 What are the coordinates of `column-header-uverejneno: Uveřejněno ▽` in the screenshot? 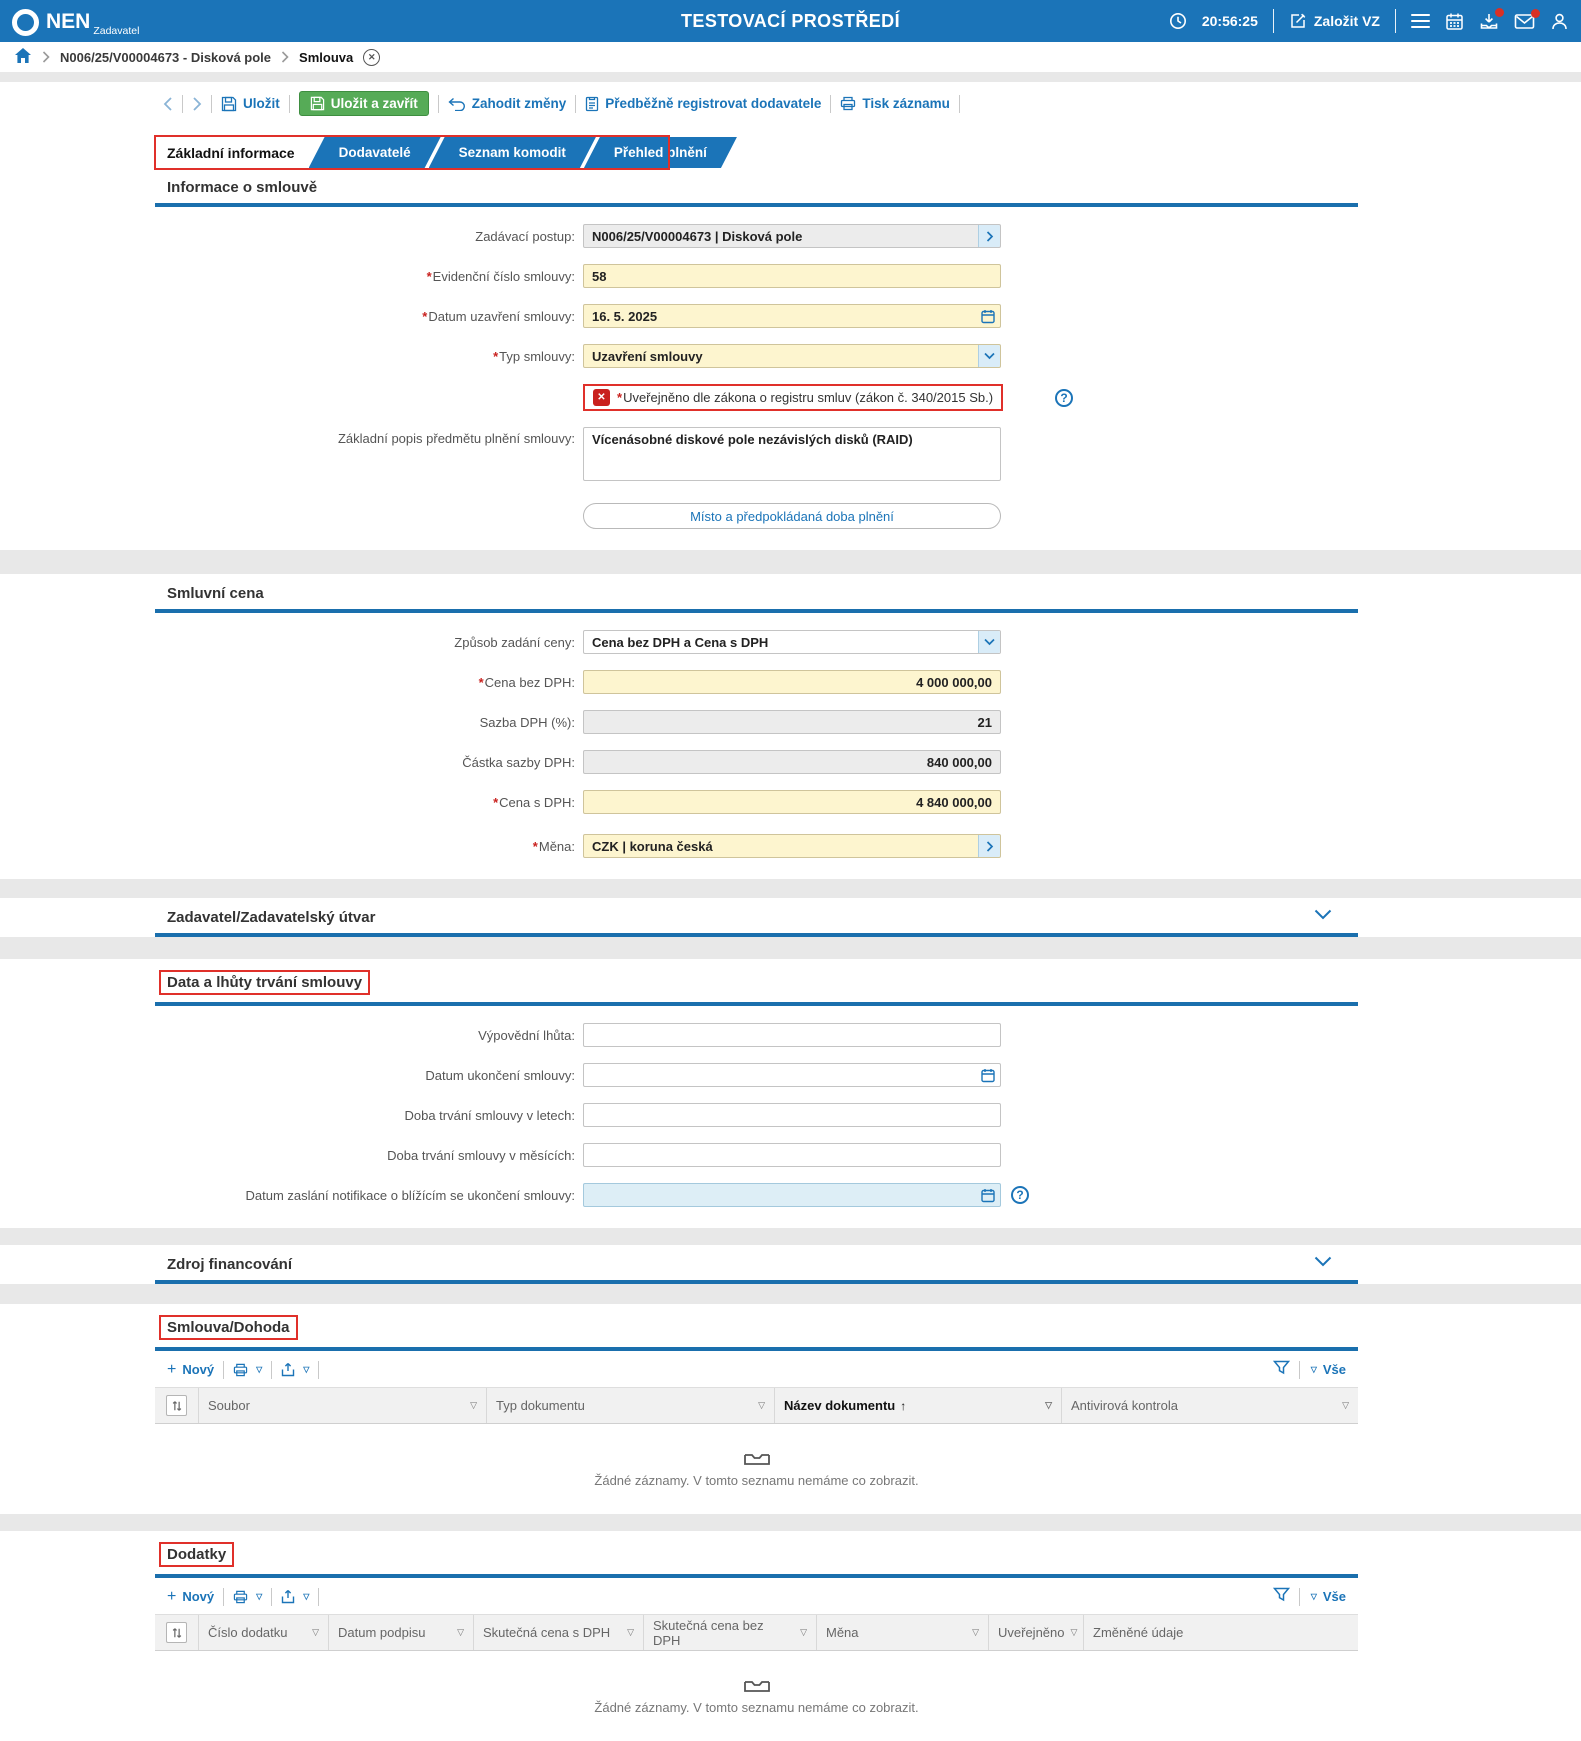 It's located at (1036, 1632).